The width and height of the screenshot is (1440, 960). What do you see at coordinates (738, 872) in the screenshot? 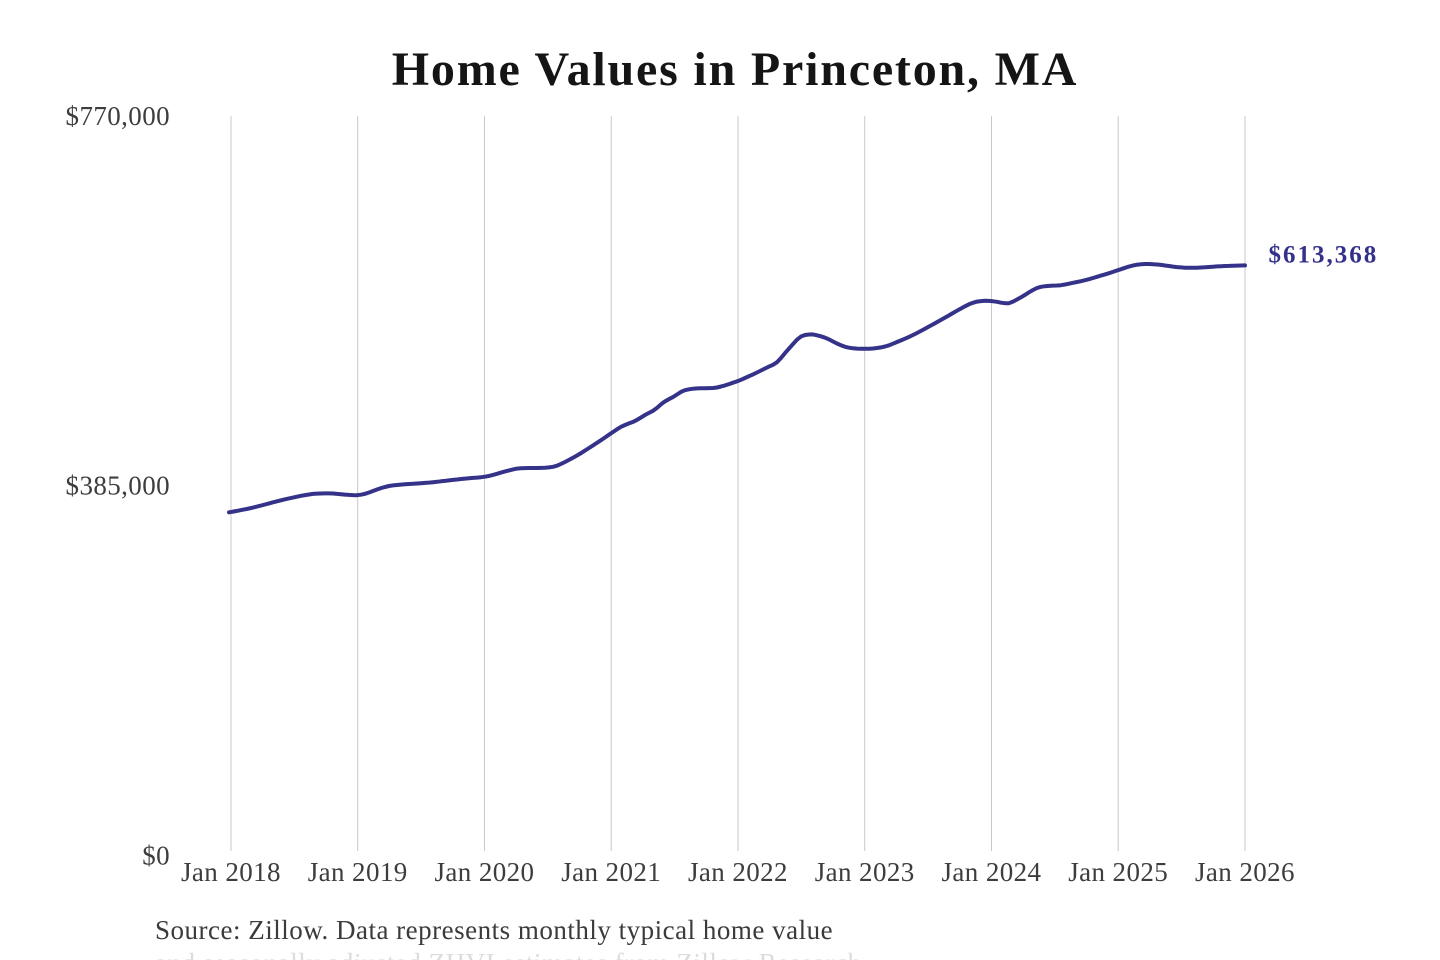
I see `svg-text: Jan 2022` at bounding box center [738, 872].